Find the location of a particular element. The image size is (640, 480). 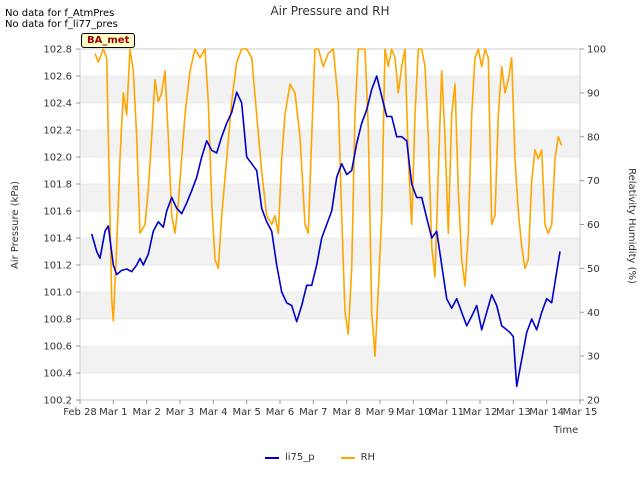

x-tick-label: Mar 14 is located at coordinates (546, 412).